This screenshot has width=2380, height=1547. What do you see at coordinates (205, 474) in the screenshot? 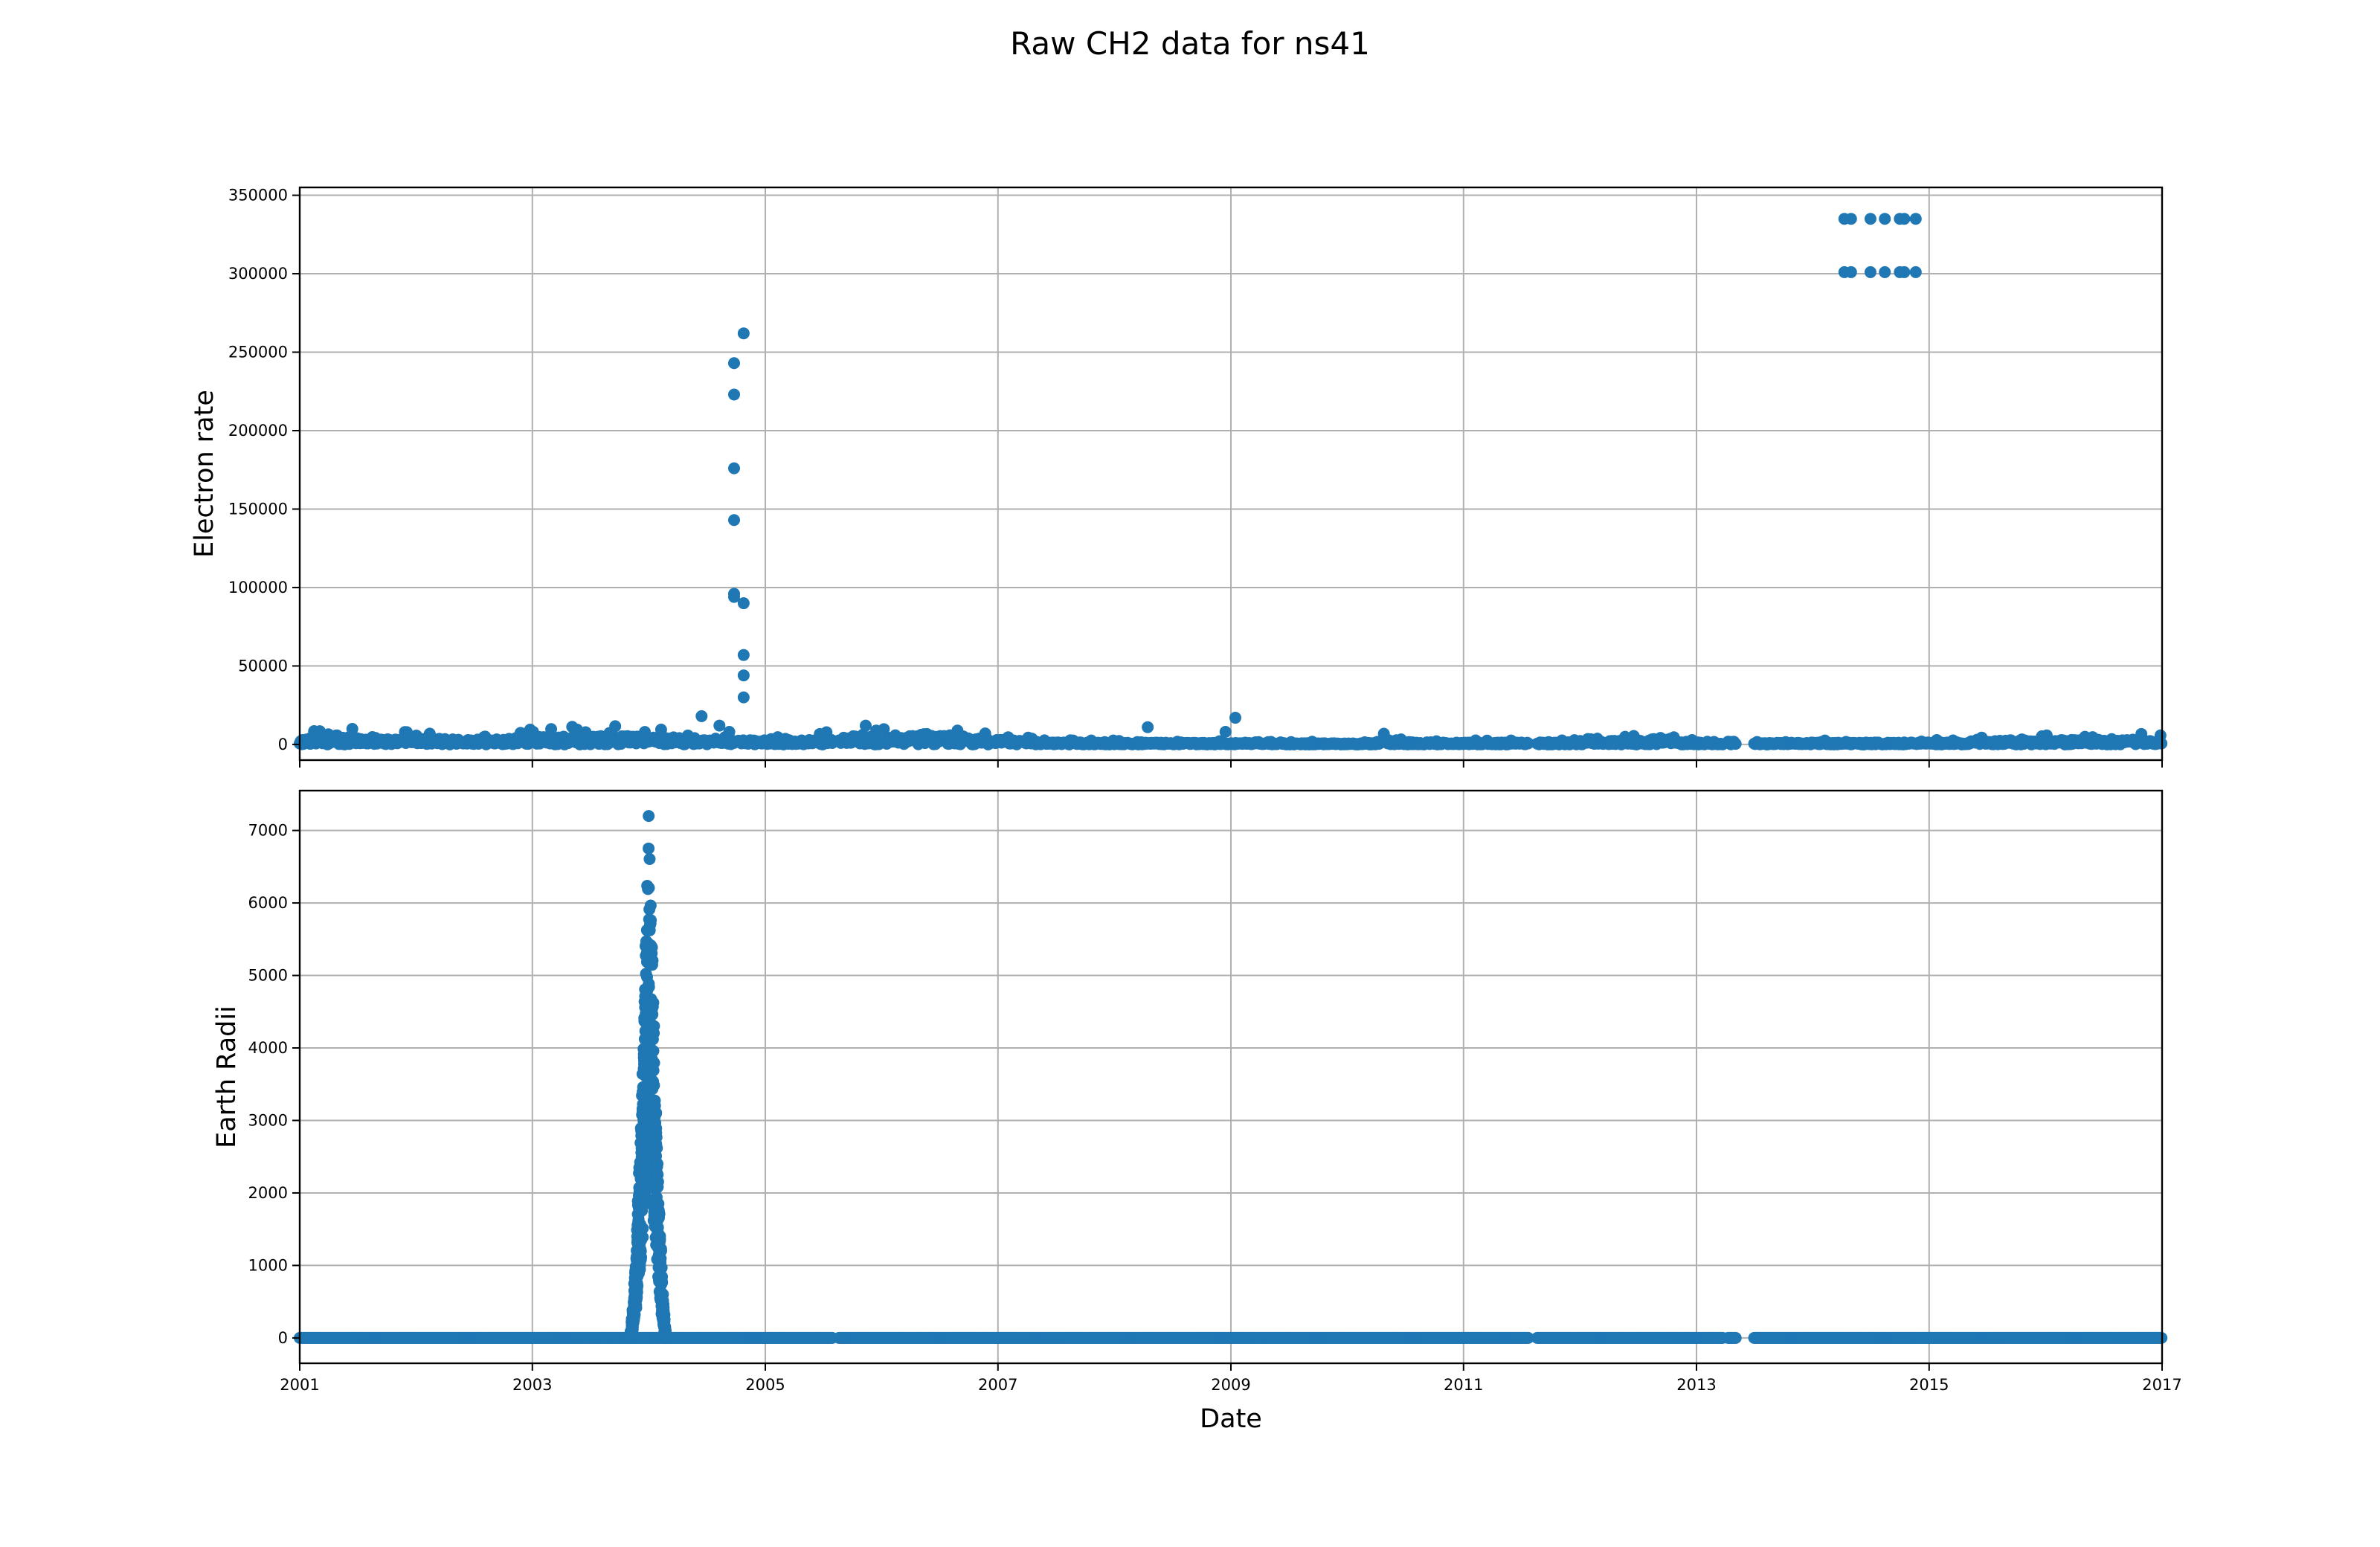
I see `y-axis-label: Electron rate` at bounding box center [205, 474].